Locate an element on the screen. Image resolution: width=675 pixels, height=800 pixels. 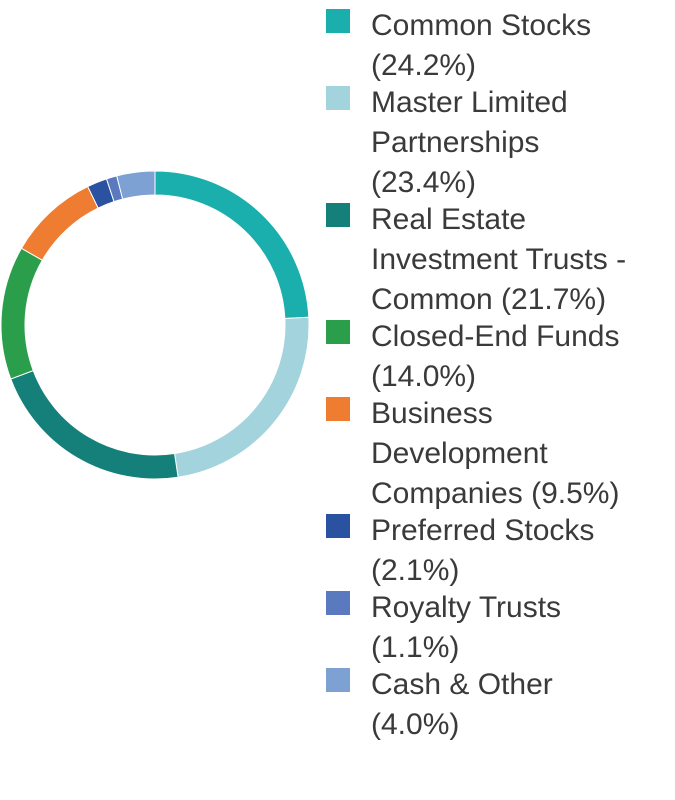
legend-label-line: Real Estate is located at coordinates (448, 219).